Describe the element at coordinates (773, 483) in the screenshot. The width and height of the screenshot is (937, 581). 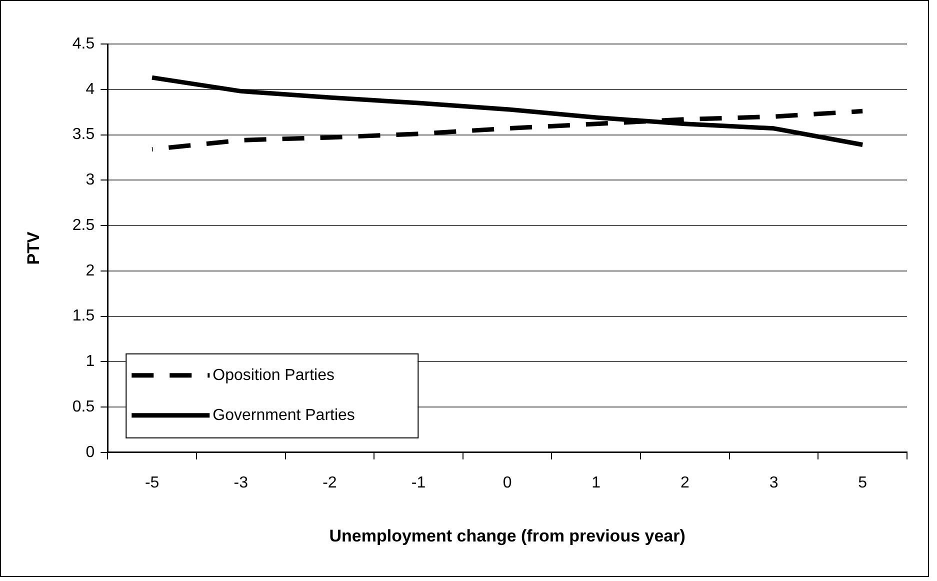
I see `x-tick-label: 3` at that location.